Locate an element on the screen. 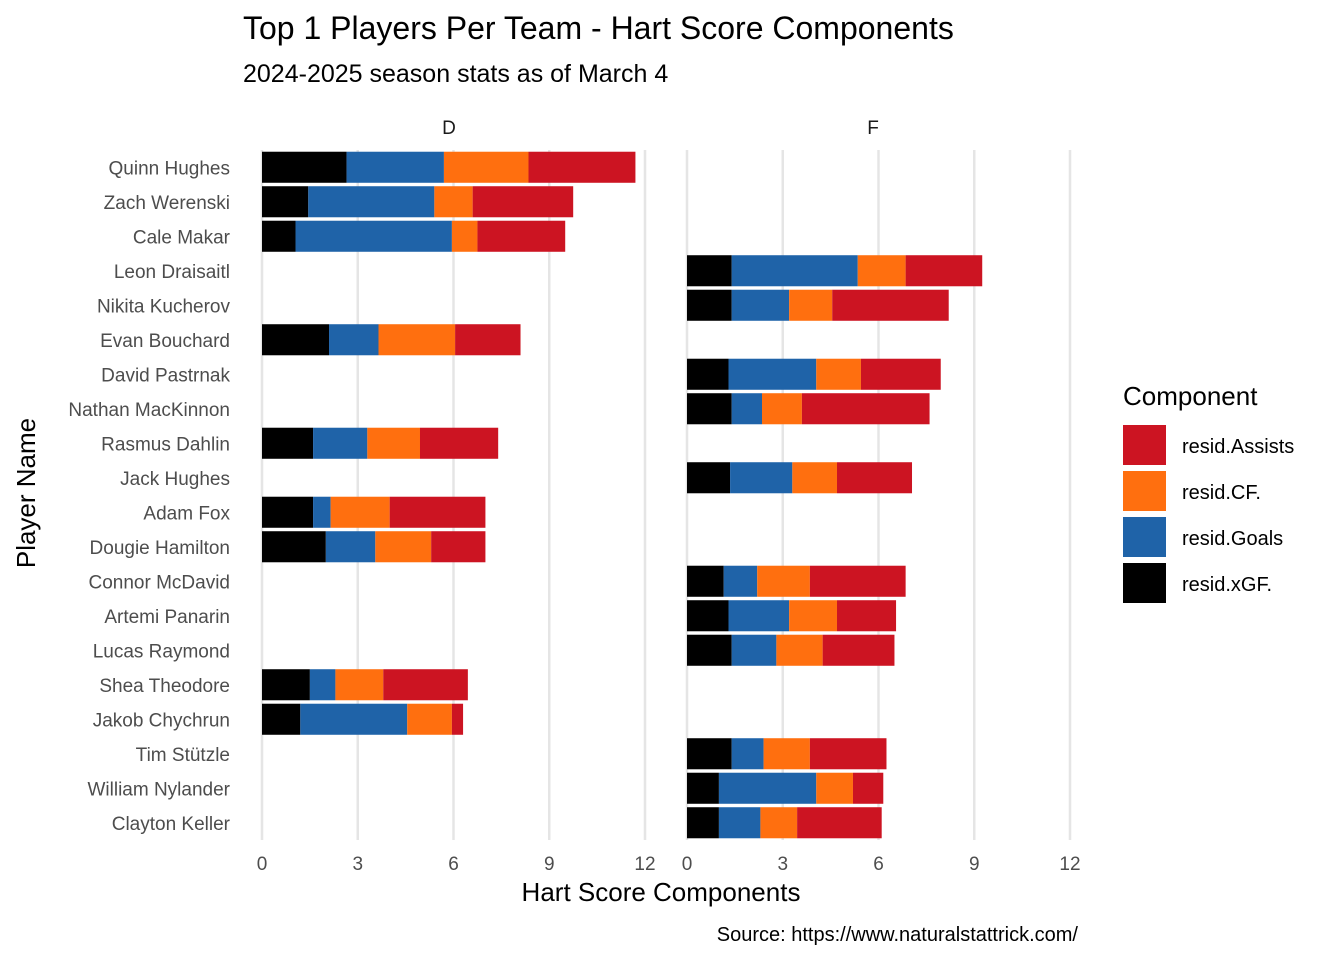  y-tick-label: Dougie Hamilton is located at coordinates (160, 548).